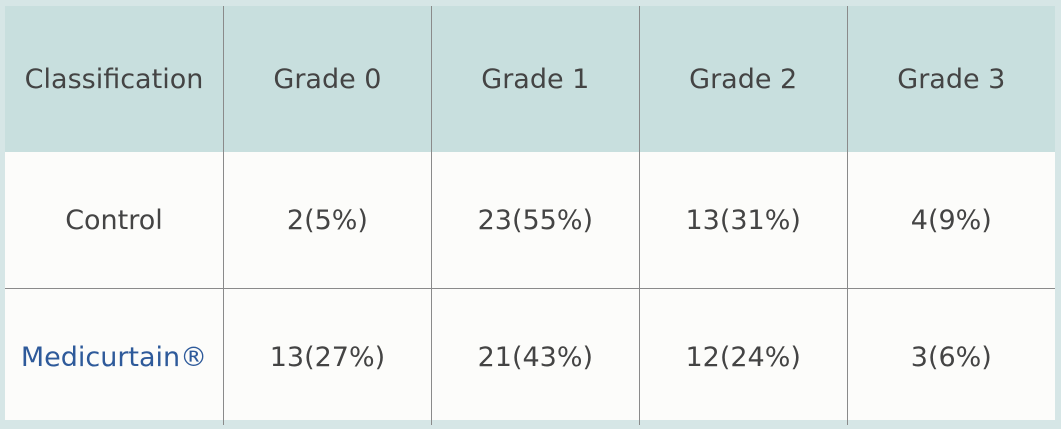 The image size is (1061, 429). What do you see at coordinates (950, 220) in the screenshot?
I see `table-cell: 4(9%)` at bounding box center [950, 220].